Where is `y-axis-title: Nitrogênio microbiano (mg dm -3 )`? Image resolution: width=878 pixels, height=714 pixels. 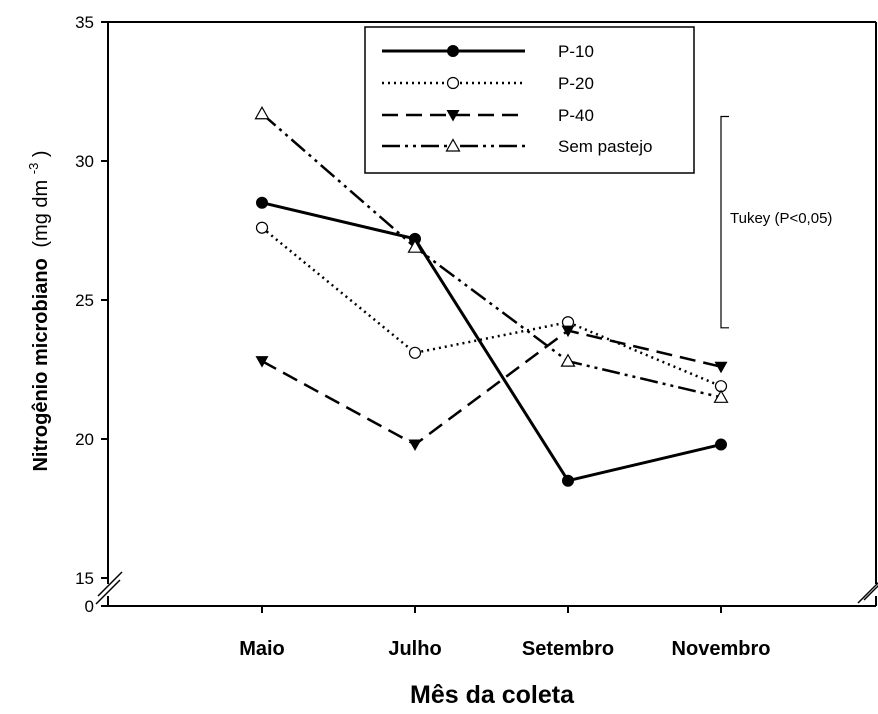 y-axis-title: Nitrogênio microbiano (mg dm -3 ) is located at coordinates (36, 310).